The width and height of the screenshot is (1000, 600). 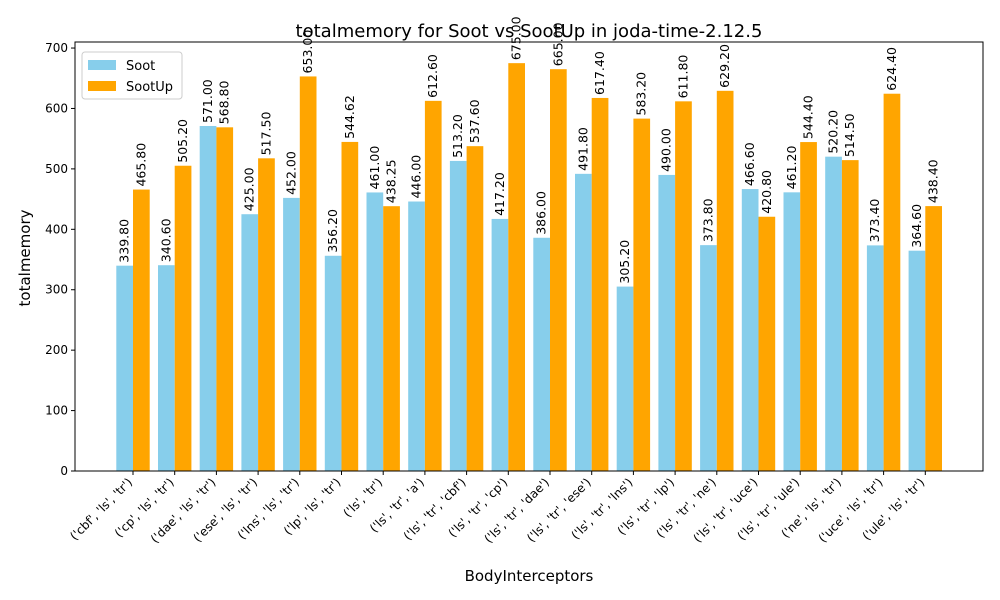 What do you see at coordinates (808, 117) in the screenshot?
I see `data-label-sootup-16: 544.40` at bounding box center [808, 117].